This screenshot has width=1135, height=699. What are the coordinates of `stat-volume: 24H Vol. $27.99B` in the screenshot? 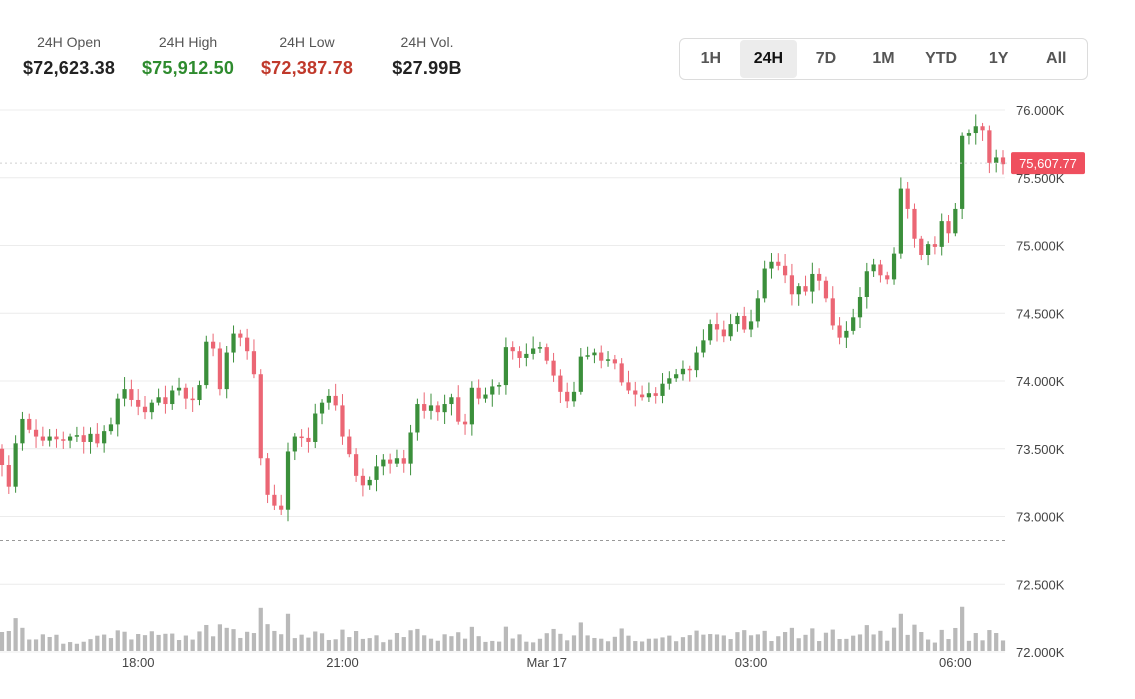 It's located at (427, 56).